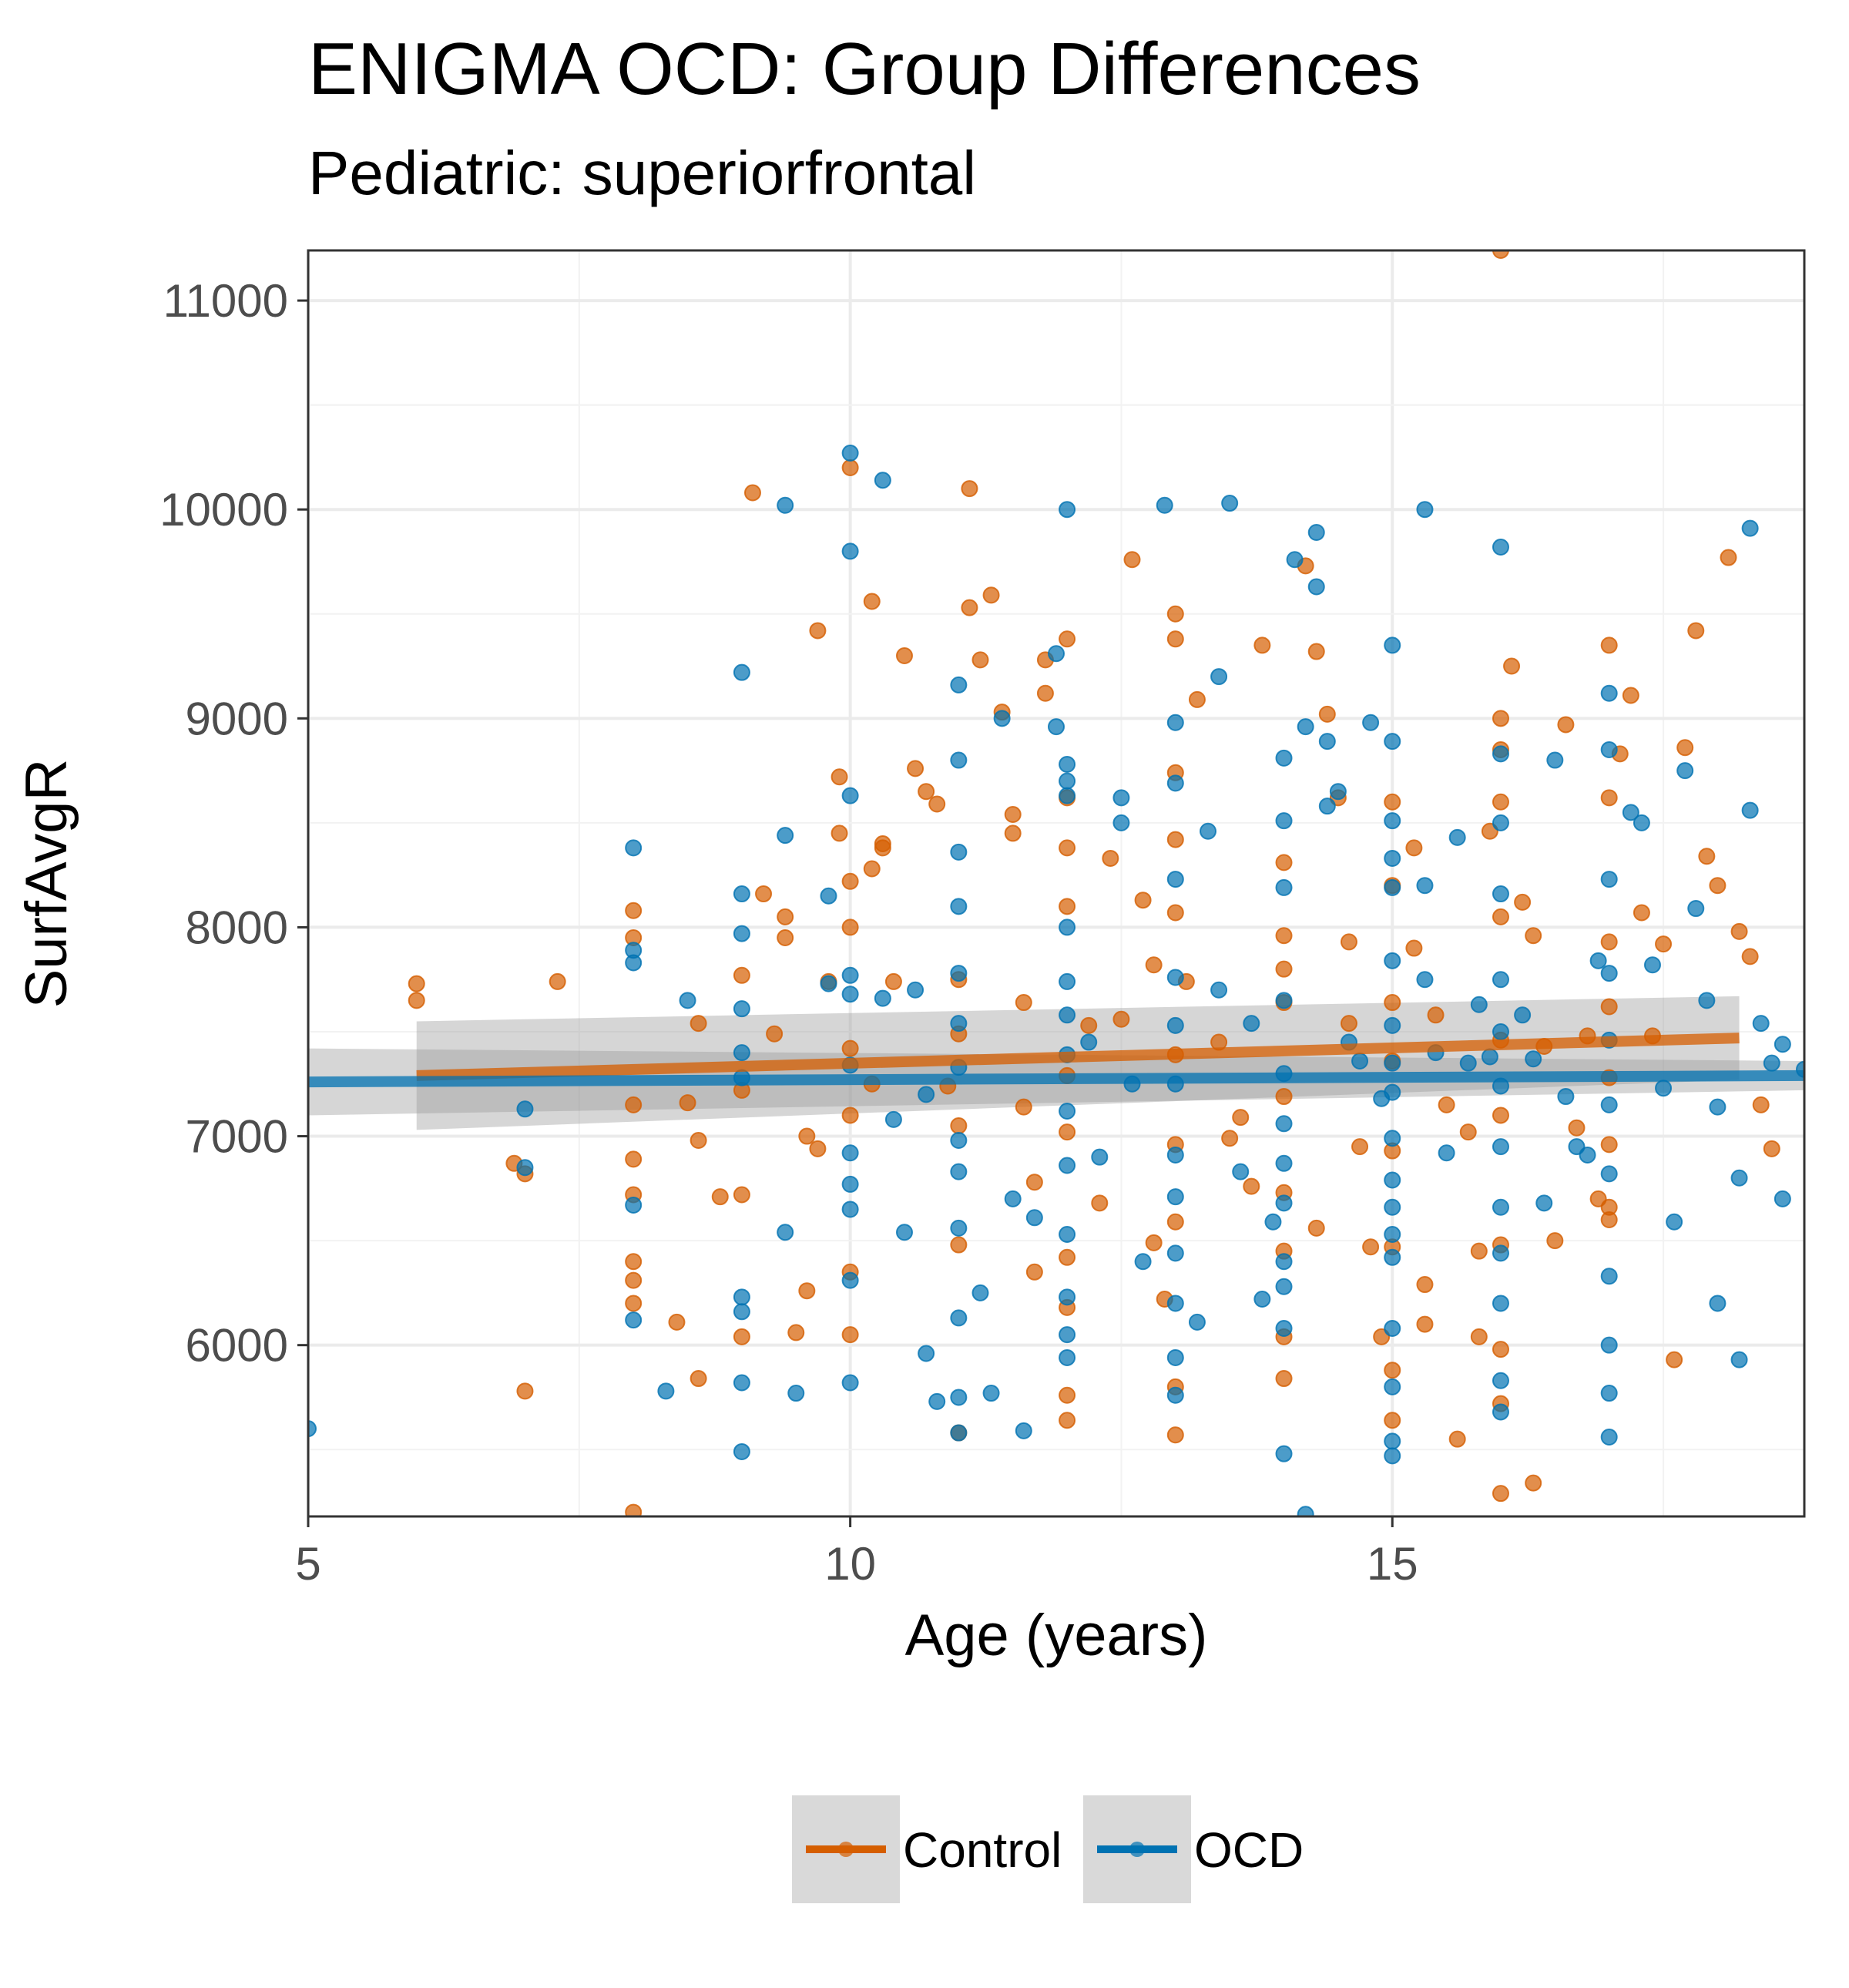 The height and width of the screenshot is (1988, 1849). What do you see at coordinates (1392, 1564) in the screenshot?
I see `x-tick-label: 15` at bounding box center [1392, 1564].